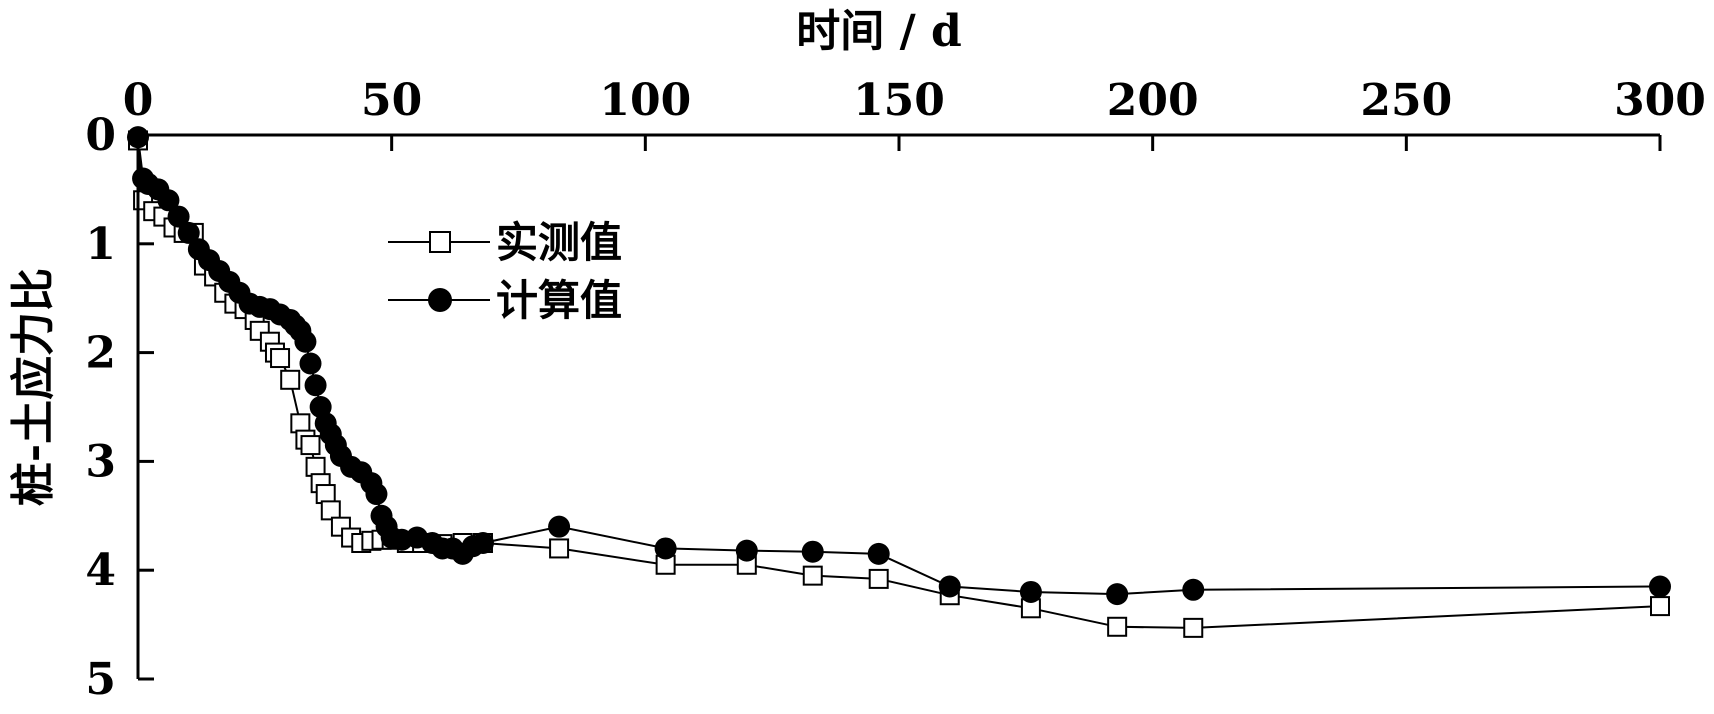  What do you see at coordinates (1153, 100) in the screenshot?
I see `x-tick-label: 200` at bounding box center [1153, 100].